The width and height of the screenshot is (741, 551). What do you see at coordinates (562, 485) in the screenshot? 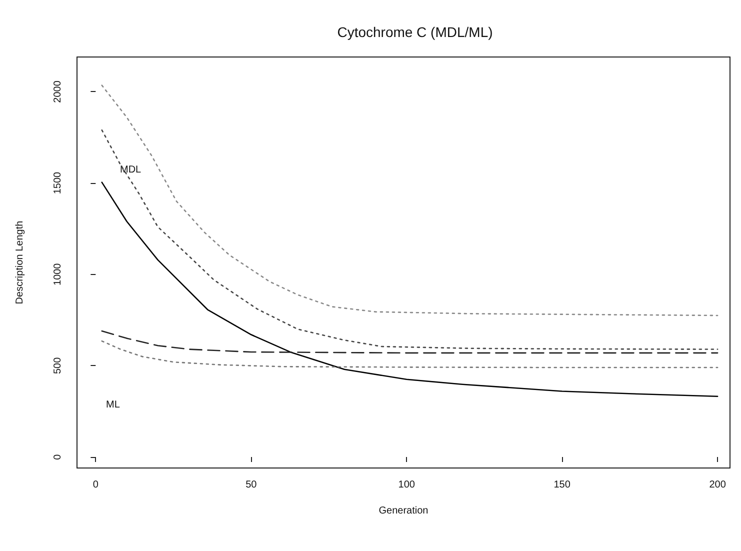
I see `x-tick-label: 150` at bounding box center [562, 485].